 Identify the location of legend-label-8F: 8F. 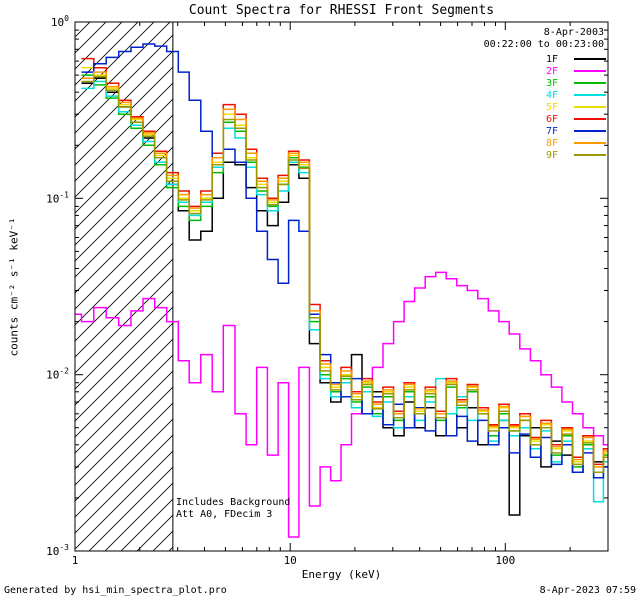
(552, 143).